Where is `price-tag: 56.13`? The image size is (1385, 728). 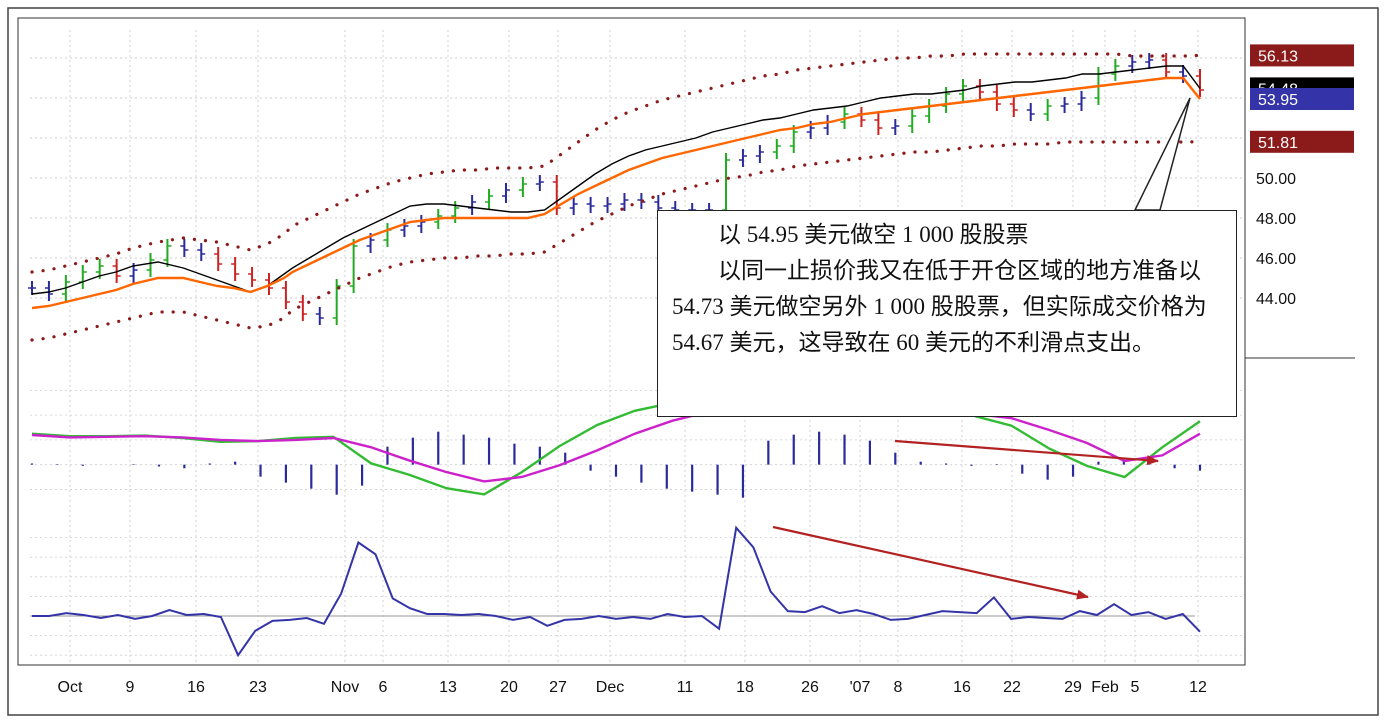
price-tag: 56.13 is located at coordinates (1302, 55).